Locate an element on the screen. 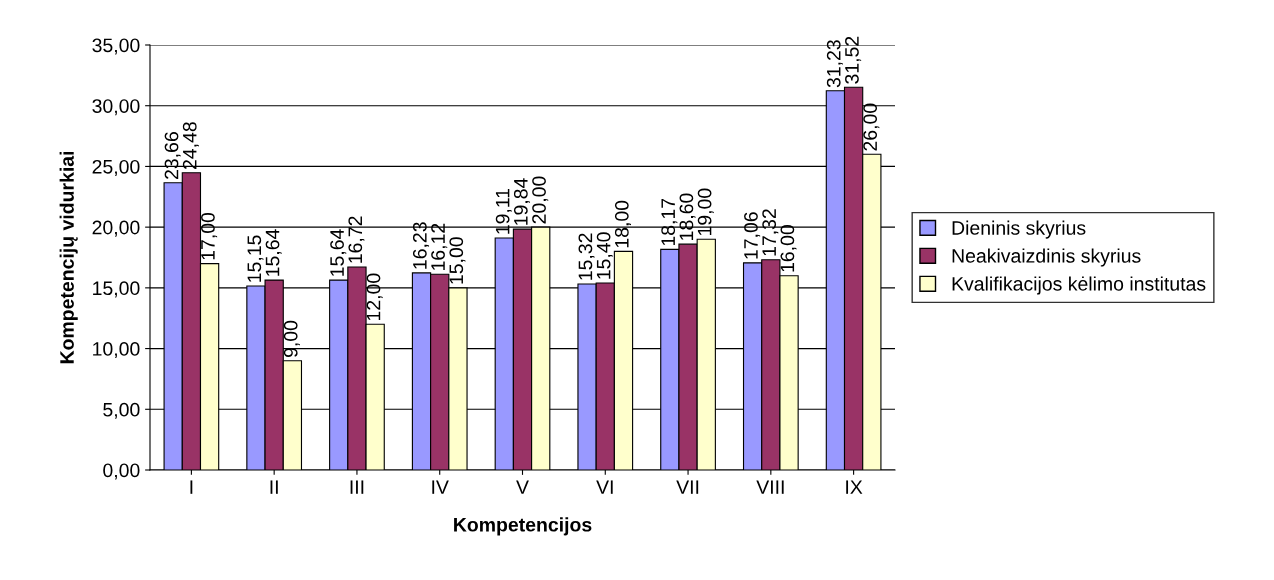  data-label: 17,00 is located at coordinates (209, 236).